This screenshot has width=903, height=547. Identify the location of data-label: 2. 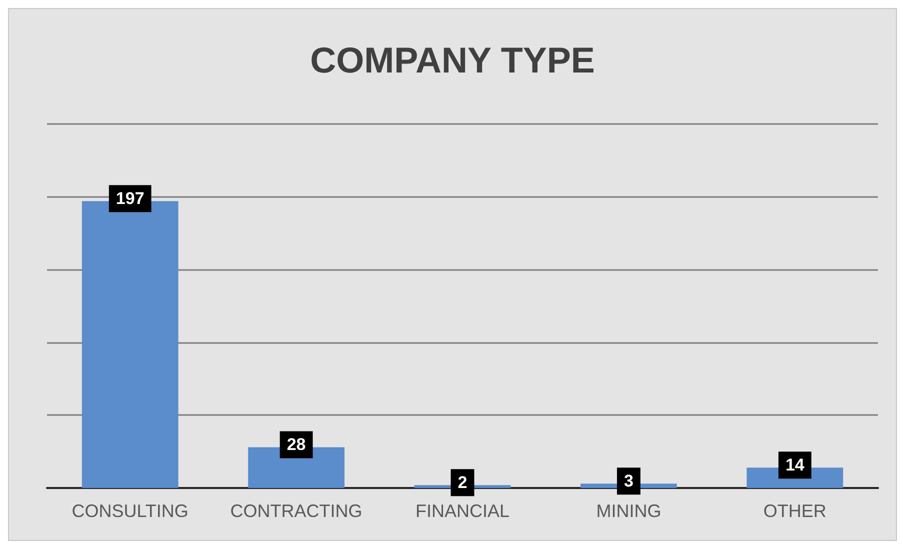
(463, 482).